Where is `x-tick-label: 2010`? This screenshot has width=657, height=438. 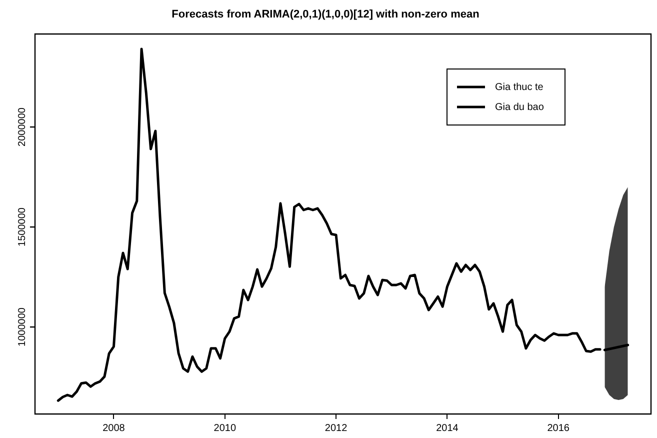
x-tick-label: 2010 is located at coordinates (225, 428).